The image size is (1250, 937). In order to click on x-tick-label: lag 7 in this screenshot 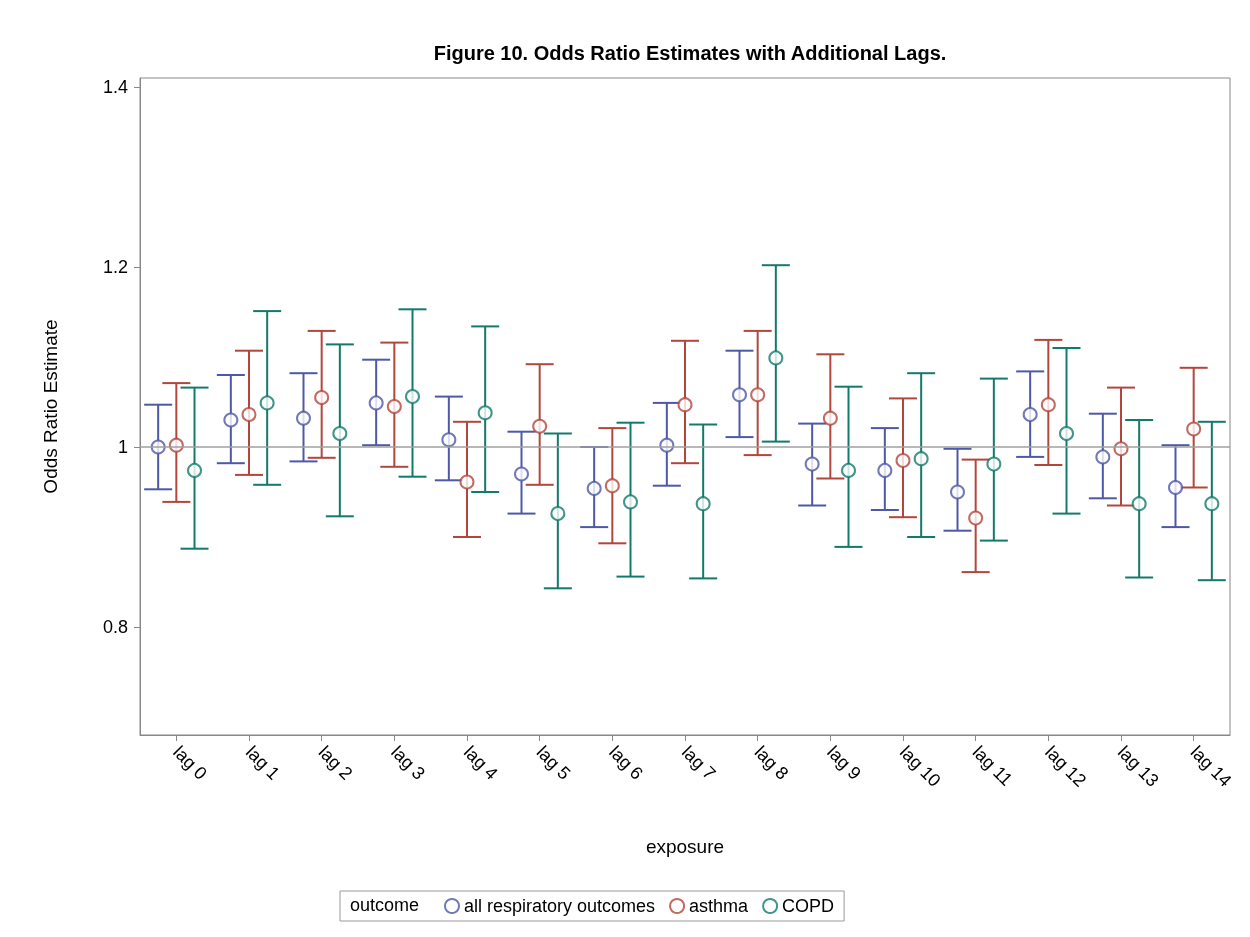, I will do `click(698, 762)`.